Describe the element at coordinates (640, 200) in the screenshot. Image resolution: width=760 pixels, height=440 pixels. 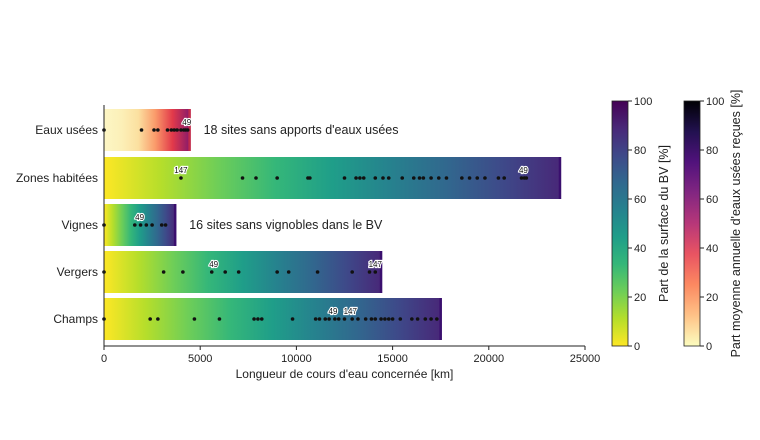
I see `colorbar-surface-tick-label: 60` at that location.